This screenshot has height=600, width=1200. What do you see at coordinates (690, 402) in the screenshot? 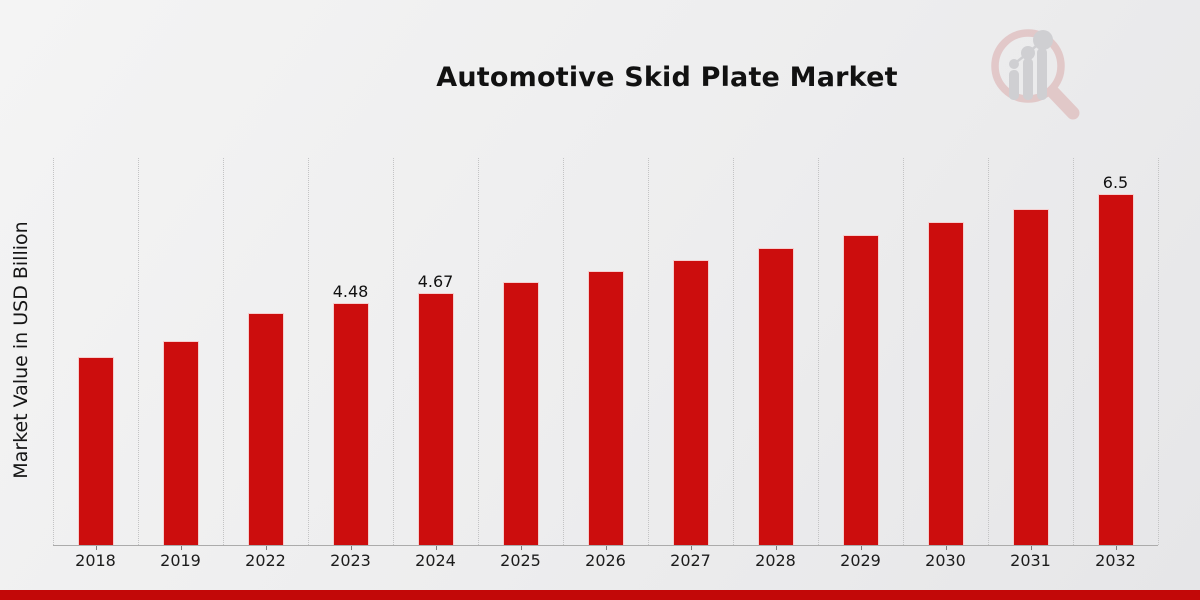
I see `bar-2027` at bounding box center [690, 402].